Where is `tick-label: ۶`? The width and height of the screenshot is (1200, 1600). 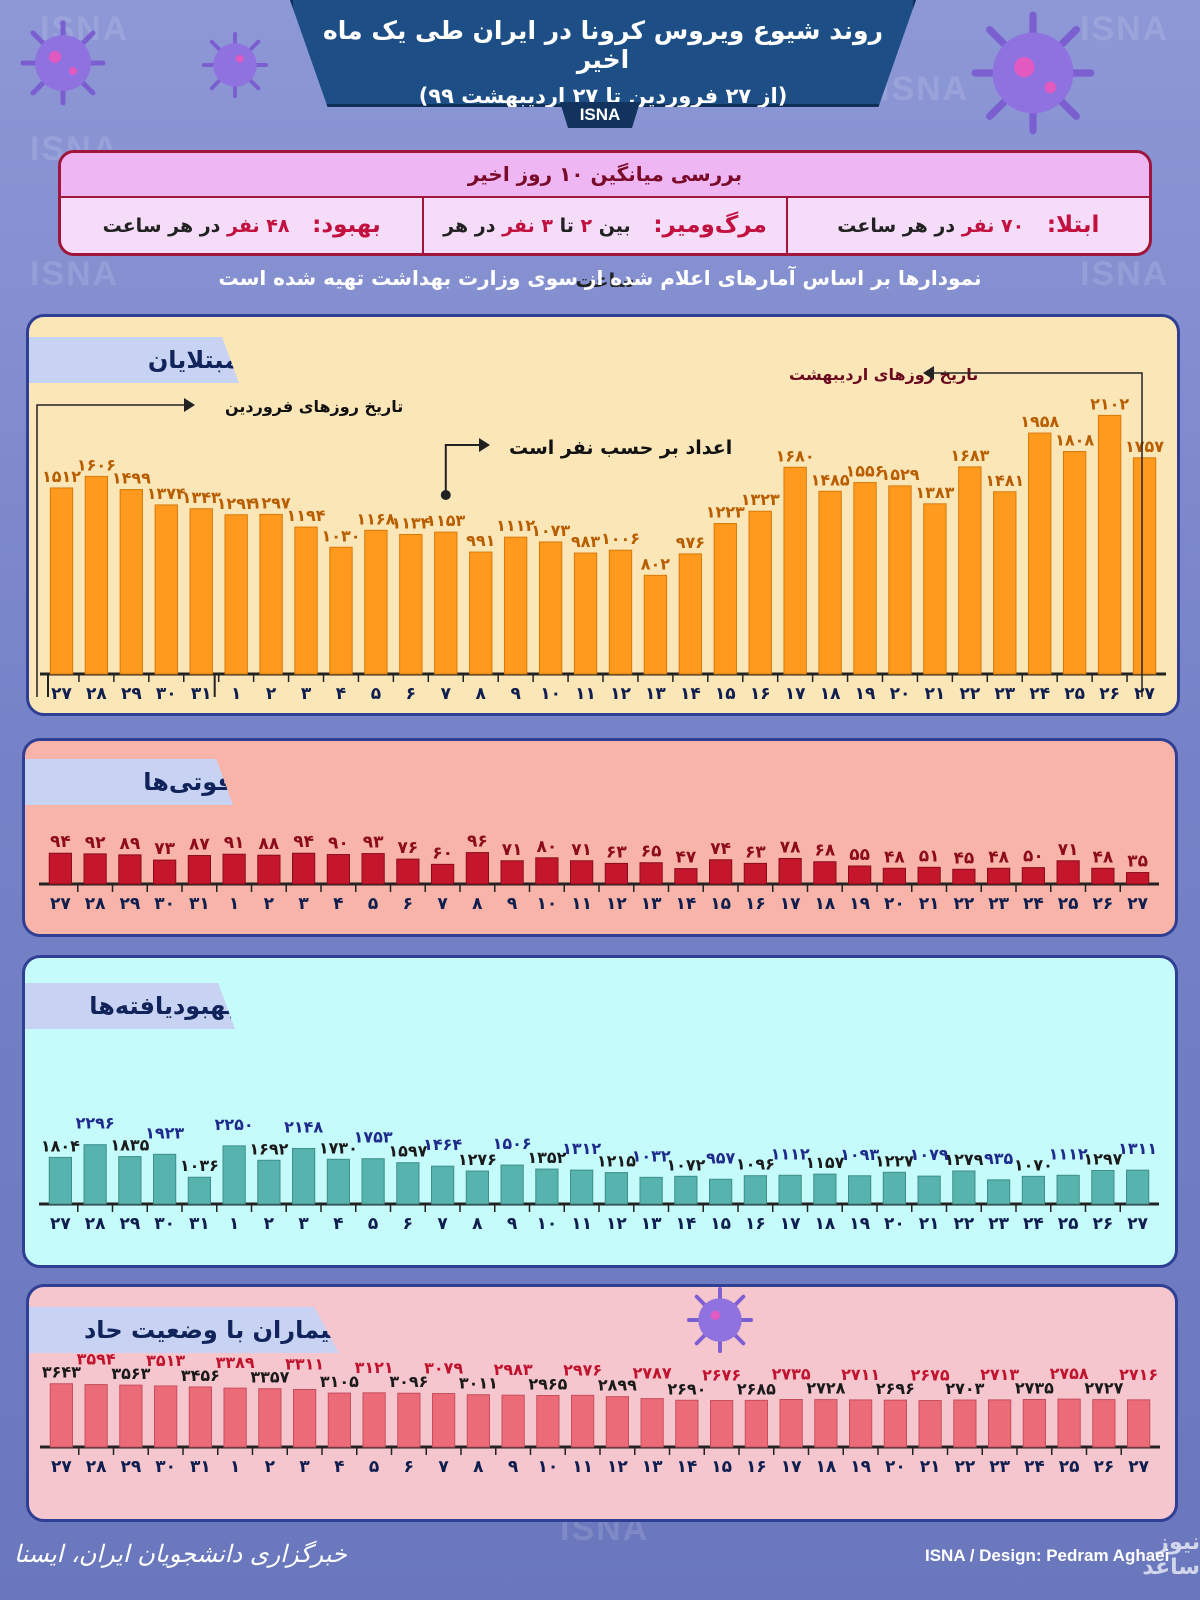
tick-label: ۶ is located at coordinates (409, 1467).